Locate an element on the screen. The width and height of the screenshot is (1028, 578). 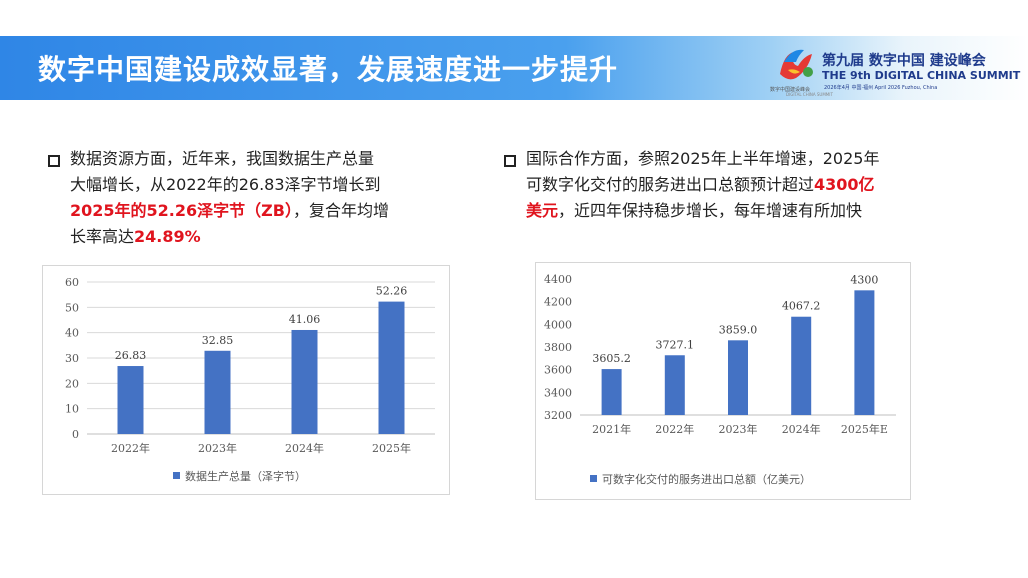
right-highlight-1: 4300亿 is located at coordinates (844, 184).